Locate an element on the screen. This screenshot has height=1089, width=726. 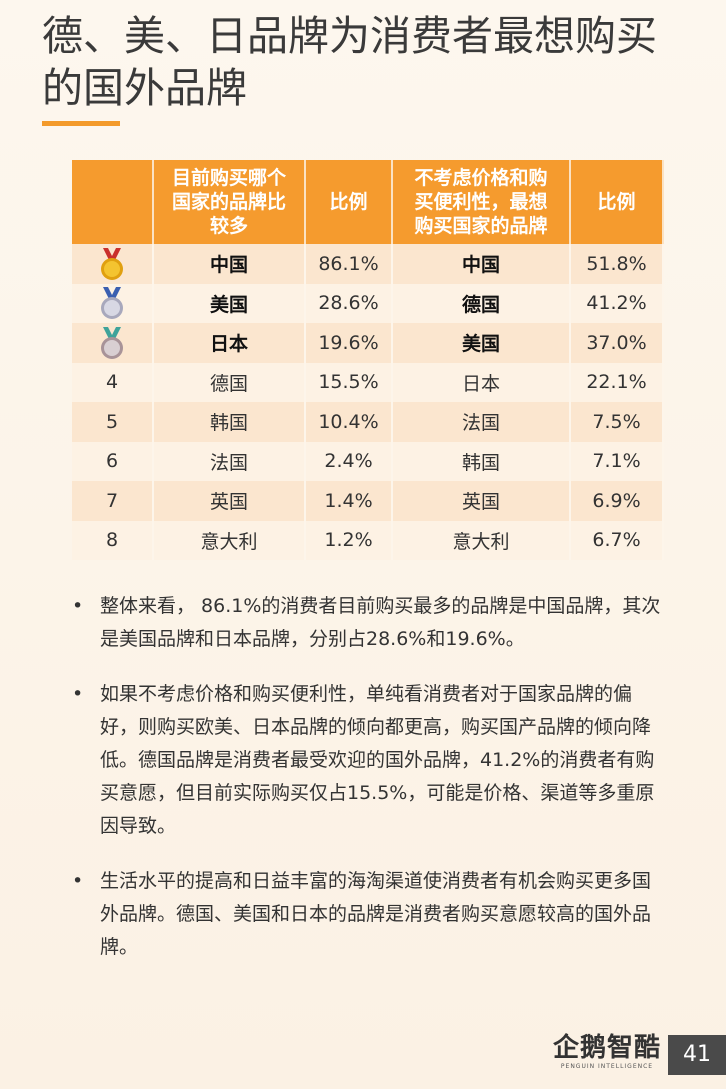
table-row: 中国 86.1% 中国 51.8% is located at coordinates (368, 264).